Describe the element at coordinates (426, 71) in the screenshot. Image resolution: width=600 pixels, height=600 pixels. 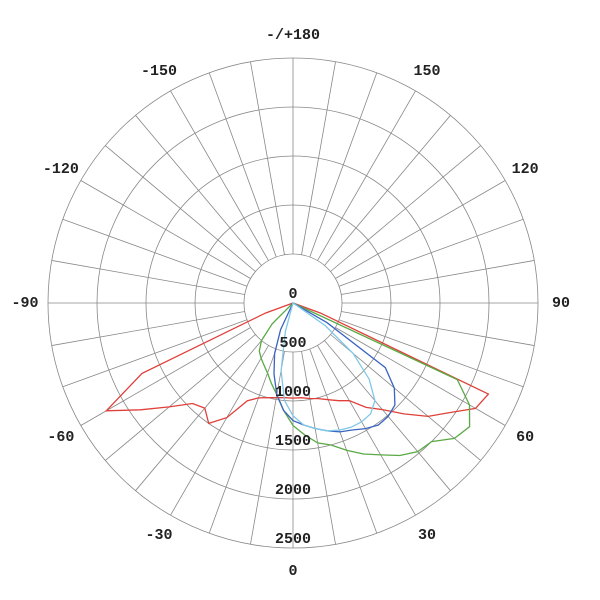
I see `angle-tick-label: 150` at that location.